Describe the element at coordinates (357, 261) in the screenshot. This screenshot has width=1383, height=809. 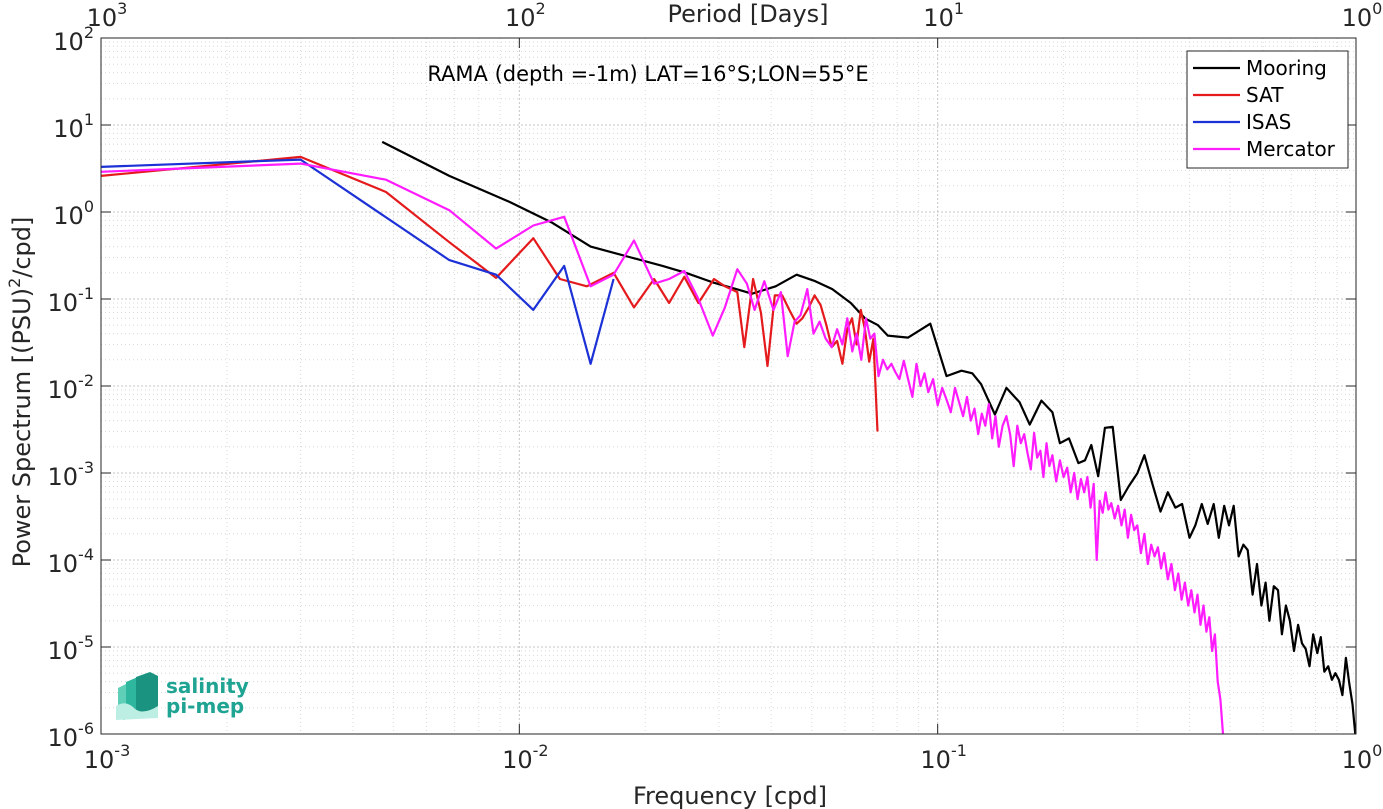
I see `series-line-isas` at that location.